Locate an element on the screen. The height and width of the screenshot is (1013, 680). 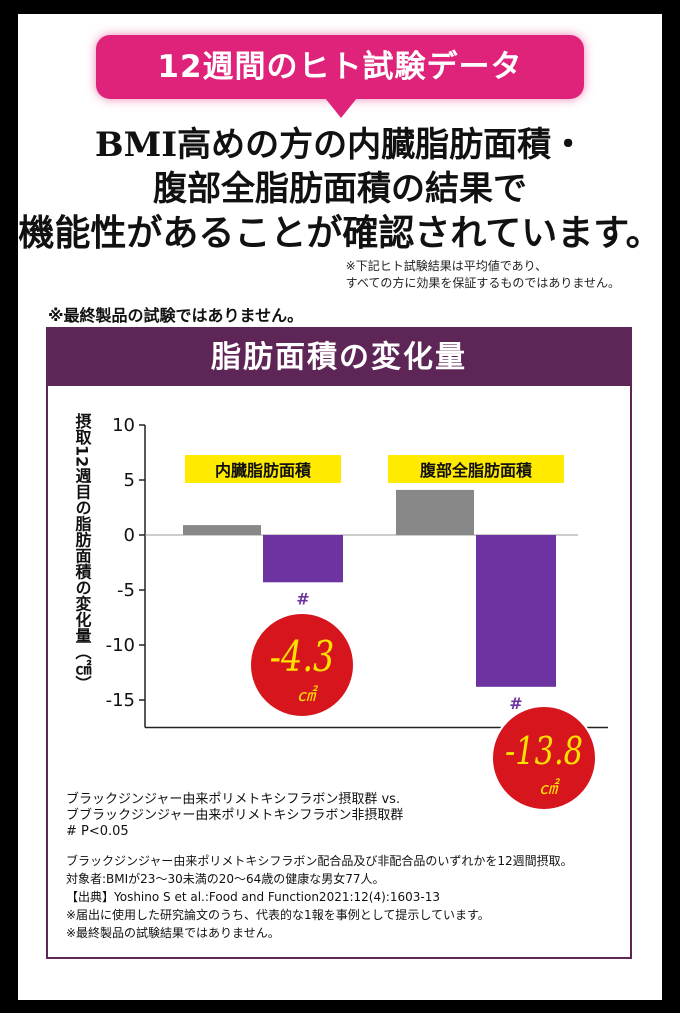
final-product-note: ※最終製品の試験ではありません。 is located at coordinates (176, 315).